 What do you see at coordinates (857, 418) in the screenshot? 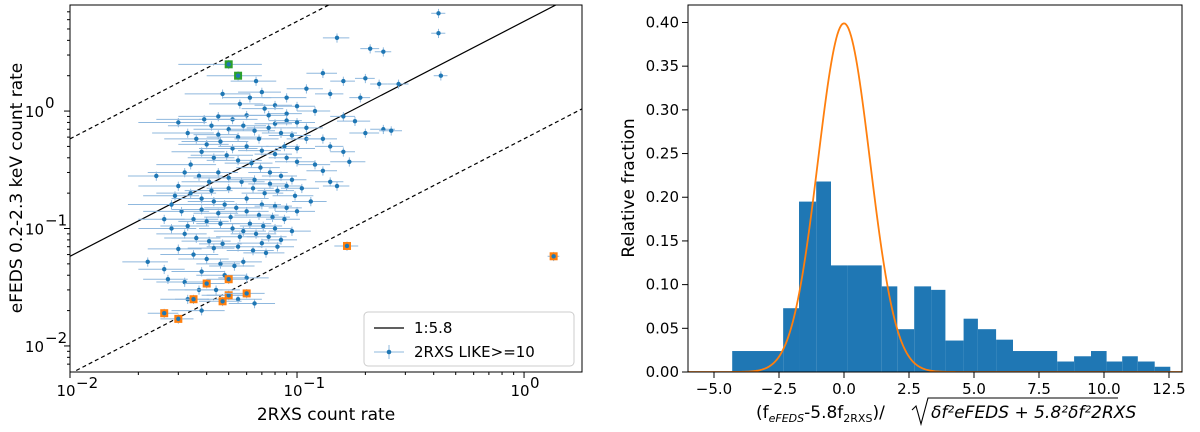
I see `xlabel-sub-2rxs: 2RXS` at bounding box center [857, 418].